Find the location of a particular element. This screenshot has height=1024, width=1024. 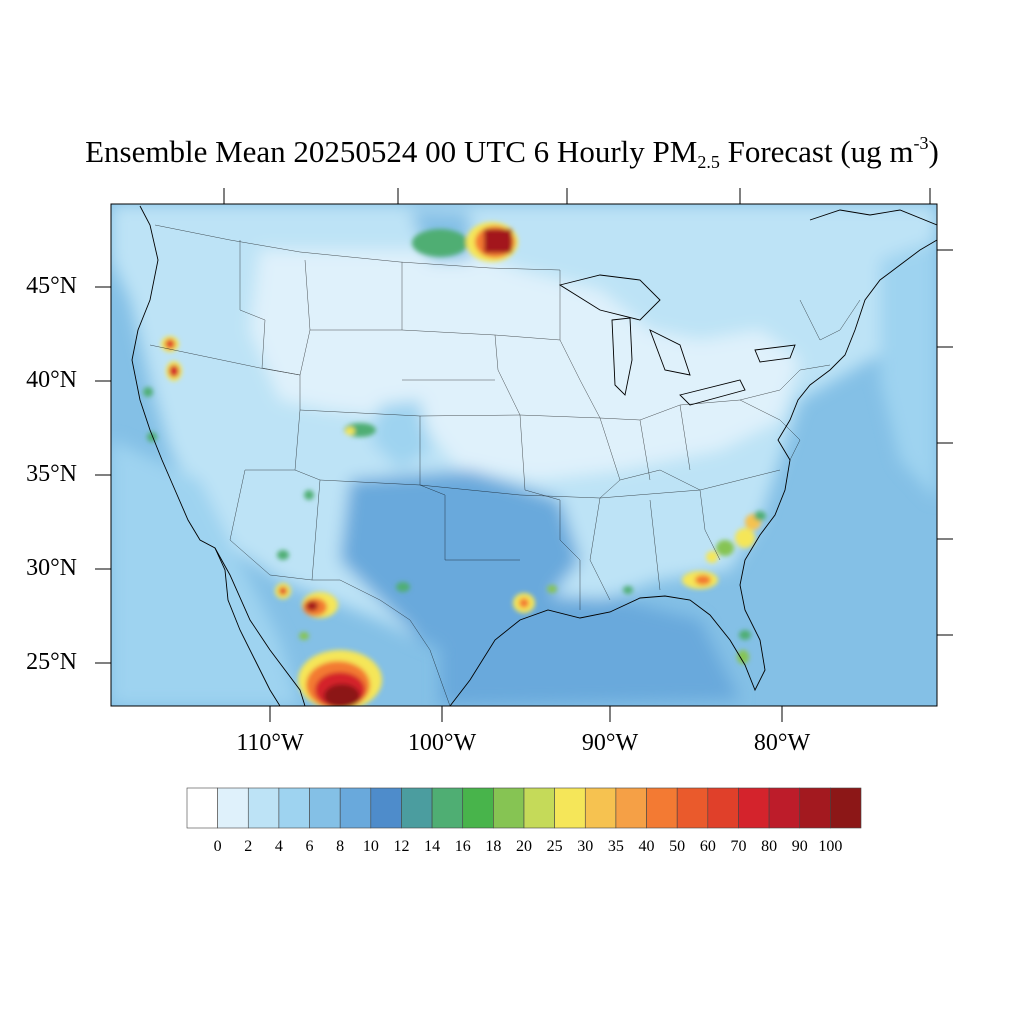

lon-label-80w: 80°W is located at coordinates (782, 743).